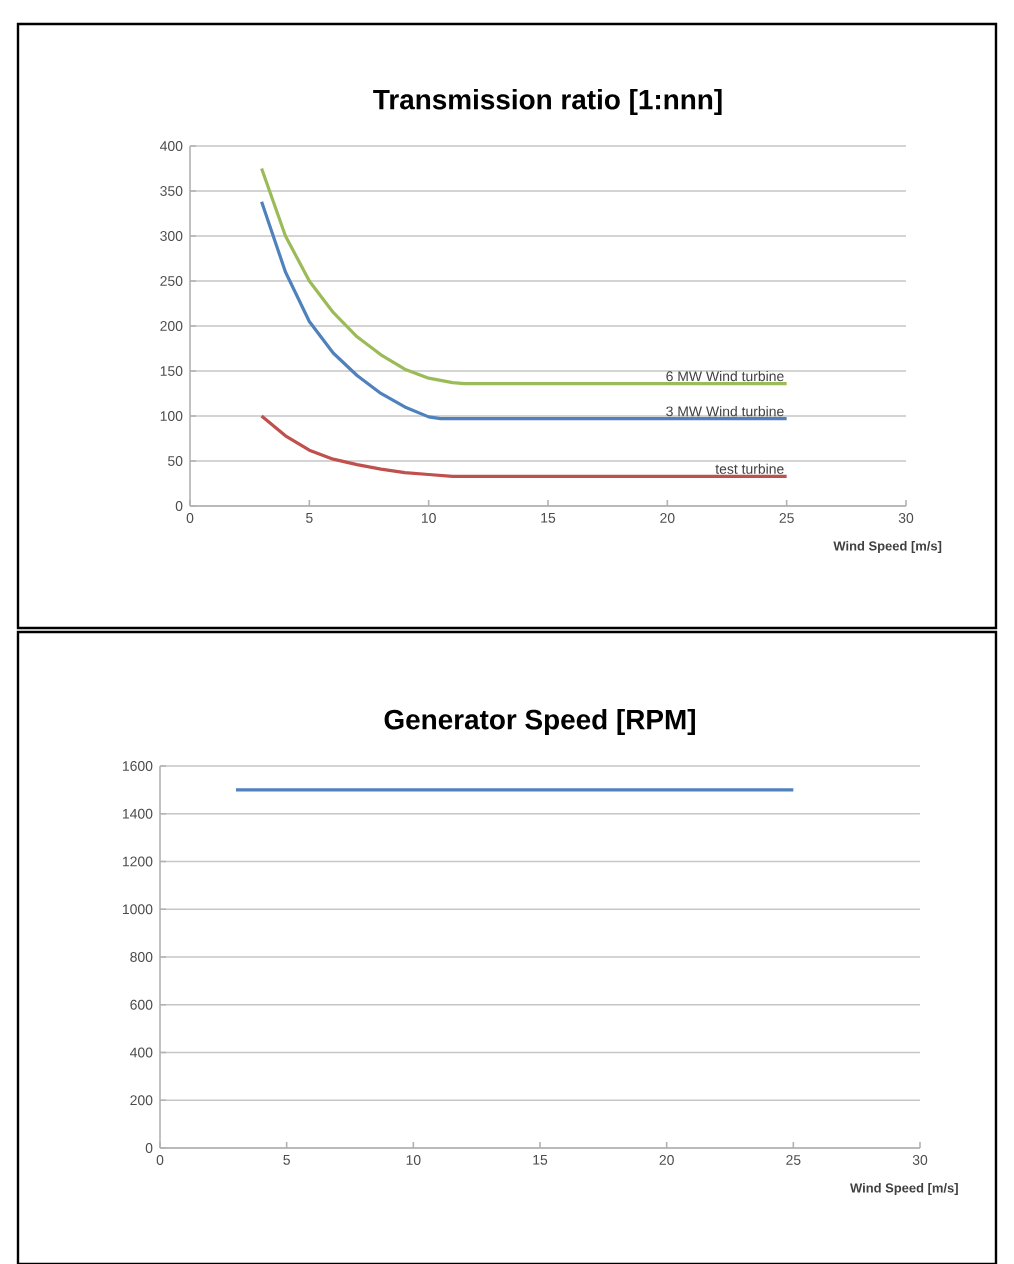  What do you see at coordinates (539, 721) in the screenshot?
I see `chart-title: Generator Speed [RPM]` at bounding box center [539, 721].